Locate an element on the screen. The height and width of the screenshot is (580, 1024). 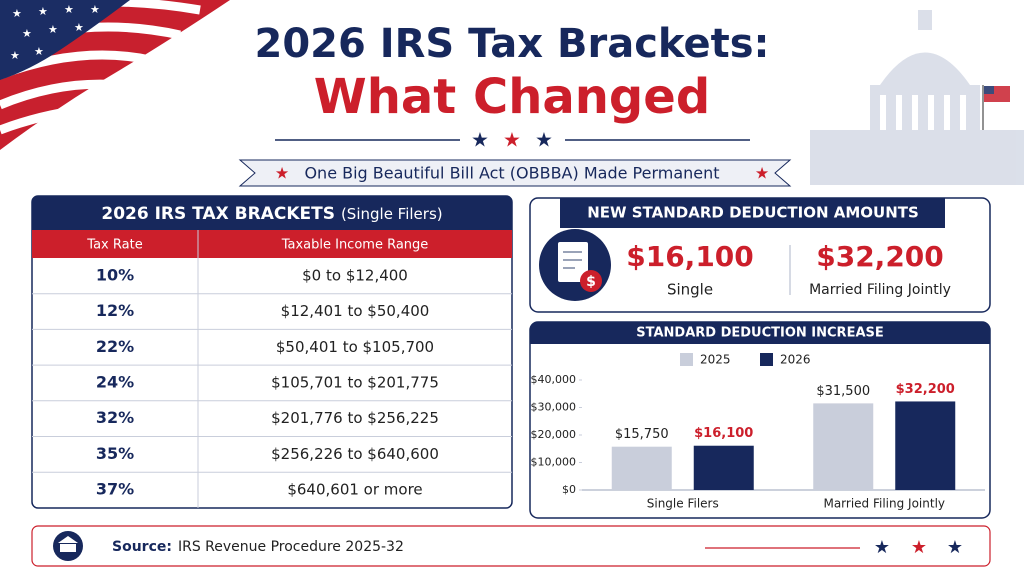
deduction-label: Single is located at coordinates (690, 290).